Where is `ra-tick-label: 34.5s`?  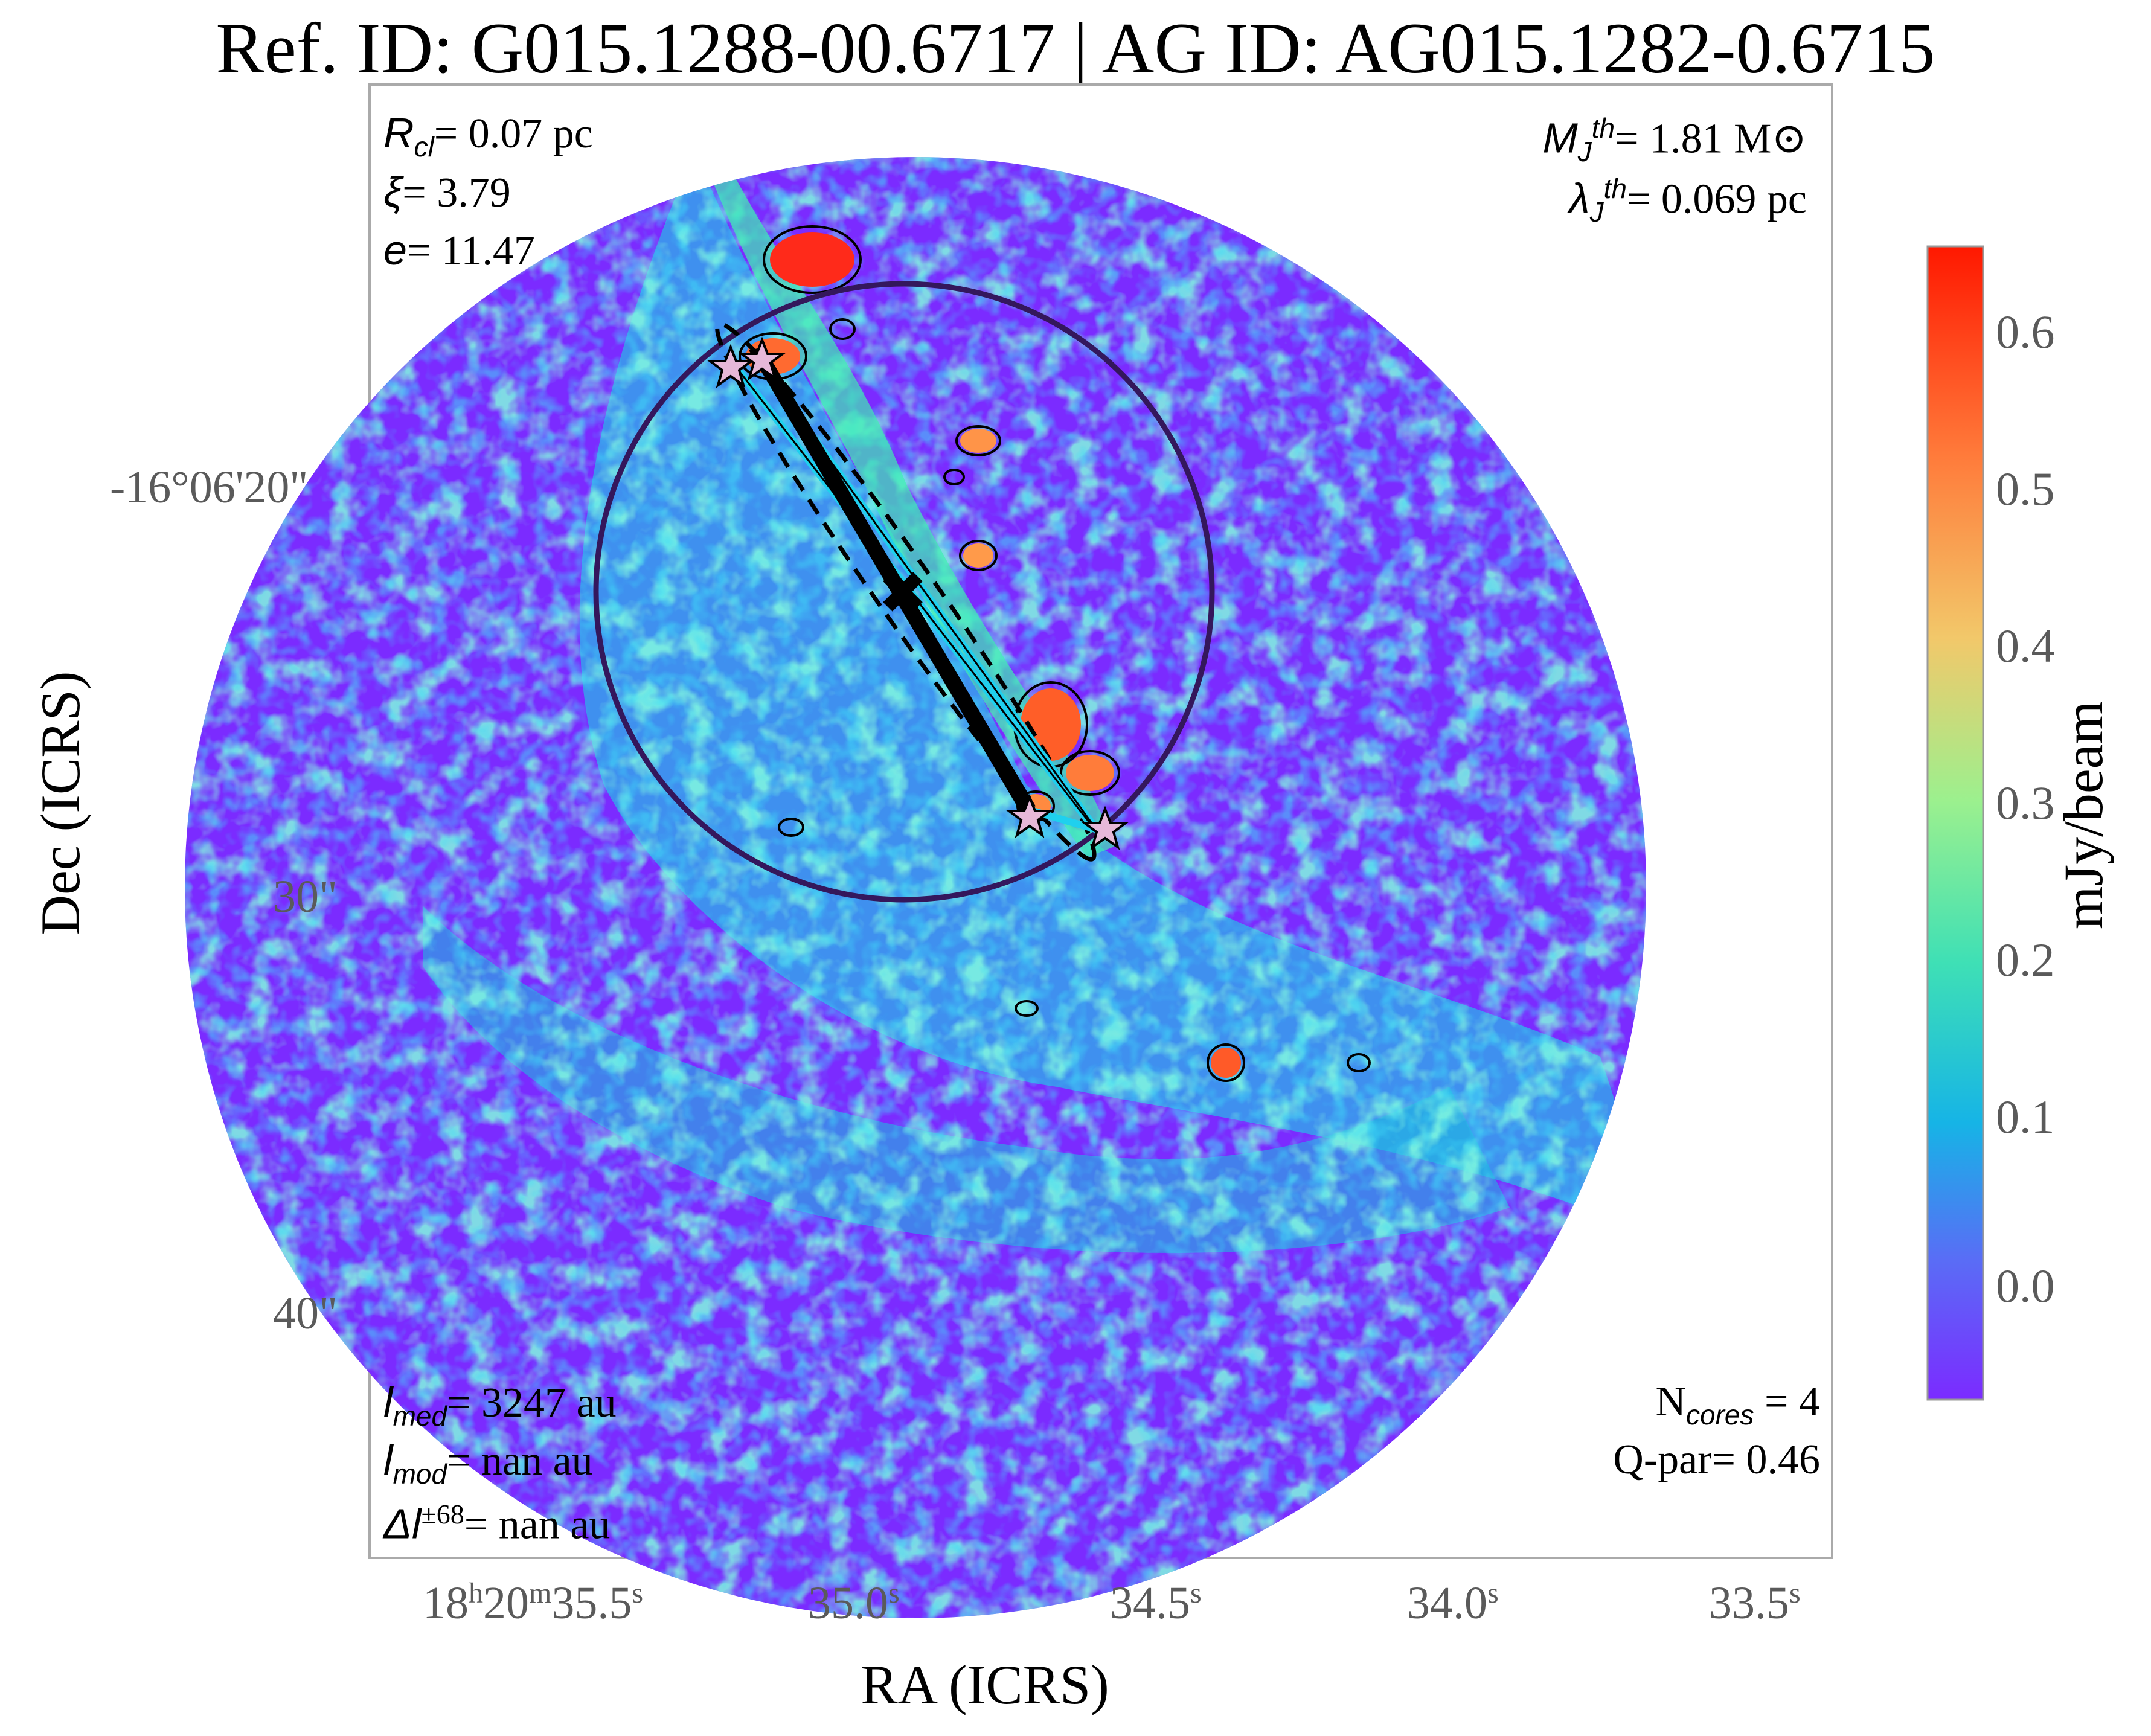
ra-tick-label: 34.5s is located at coordinates (1156, 1603).